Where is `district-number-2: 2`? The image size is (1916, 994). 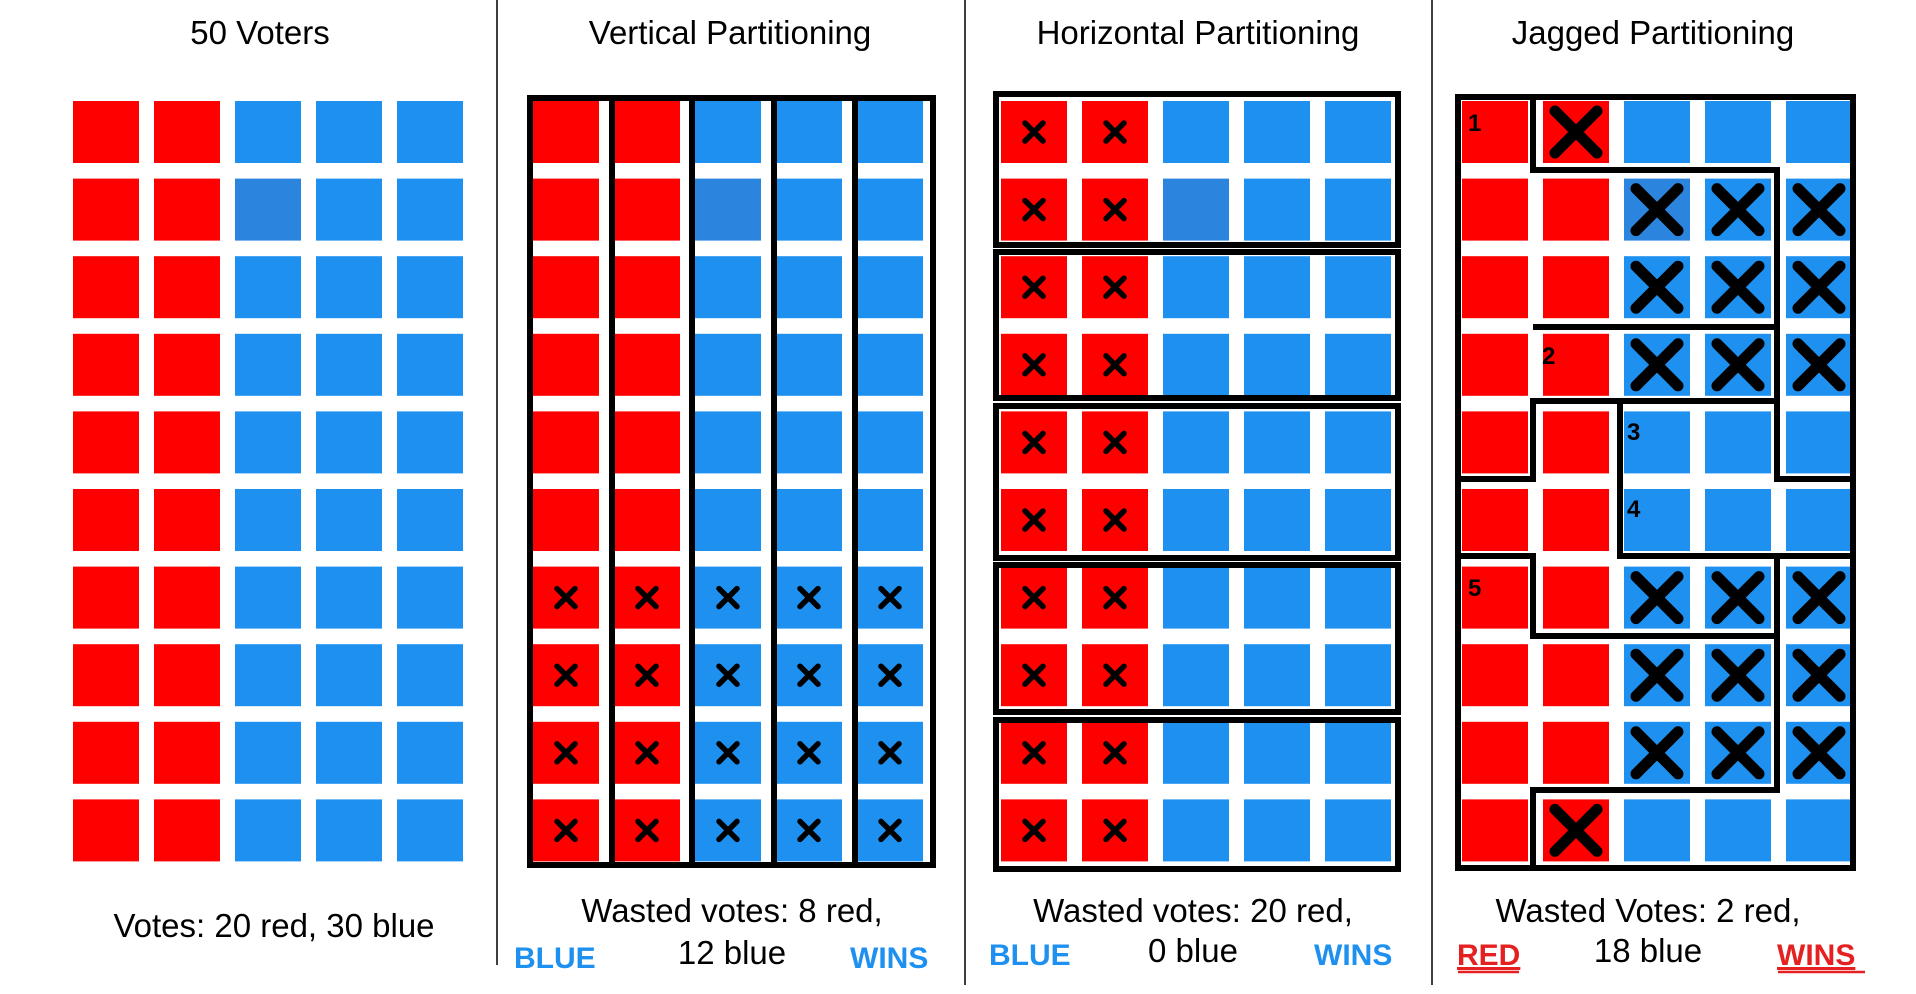 district-number-2: 2 is located at coordinates (1548, 356).